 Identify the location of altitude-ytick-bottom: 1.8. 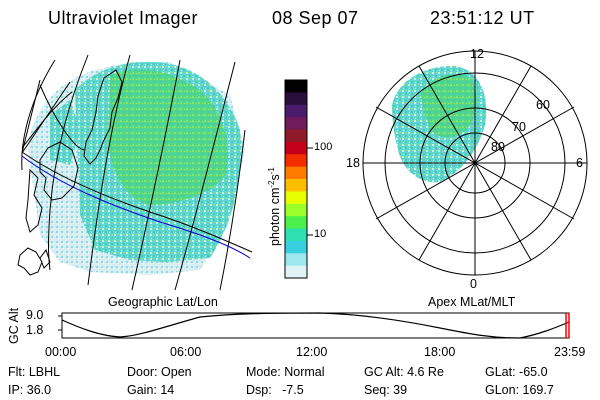
(35, 330).